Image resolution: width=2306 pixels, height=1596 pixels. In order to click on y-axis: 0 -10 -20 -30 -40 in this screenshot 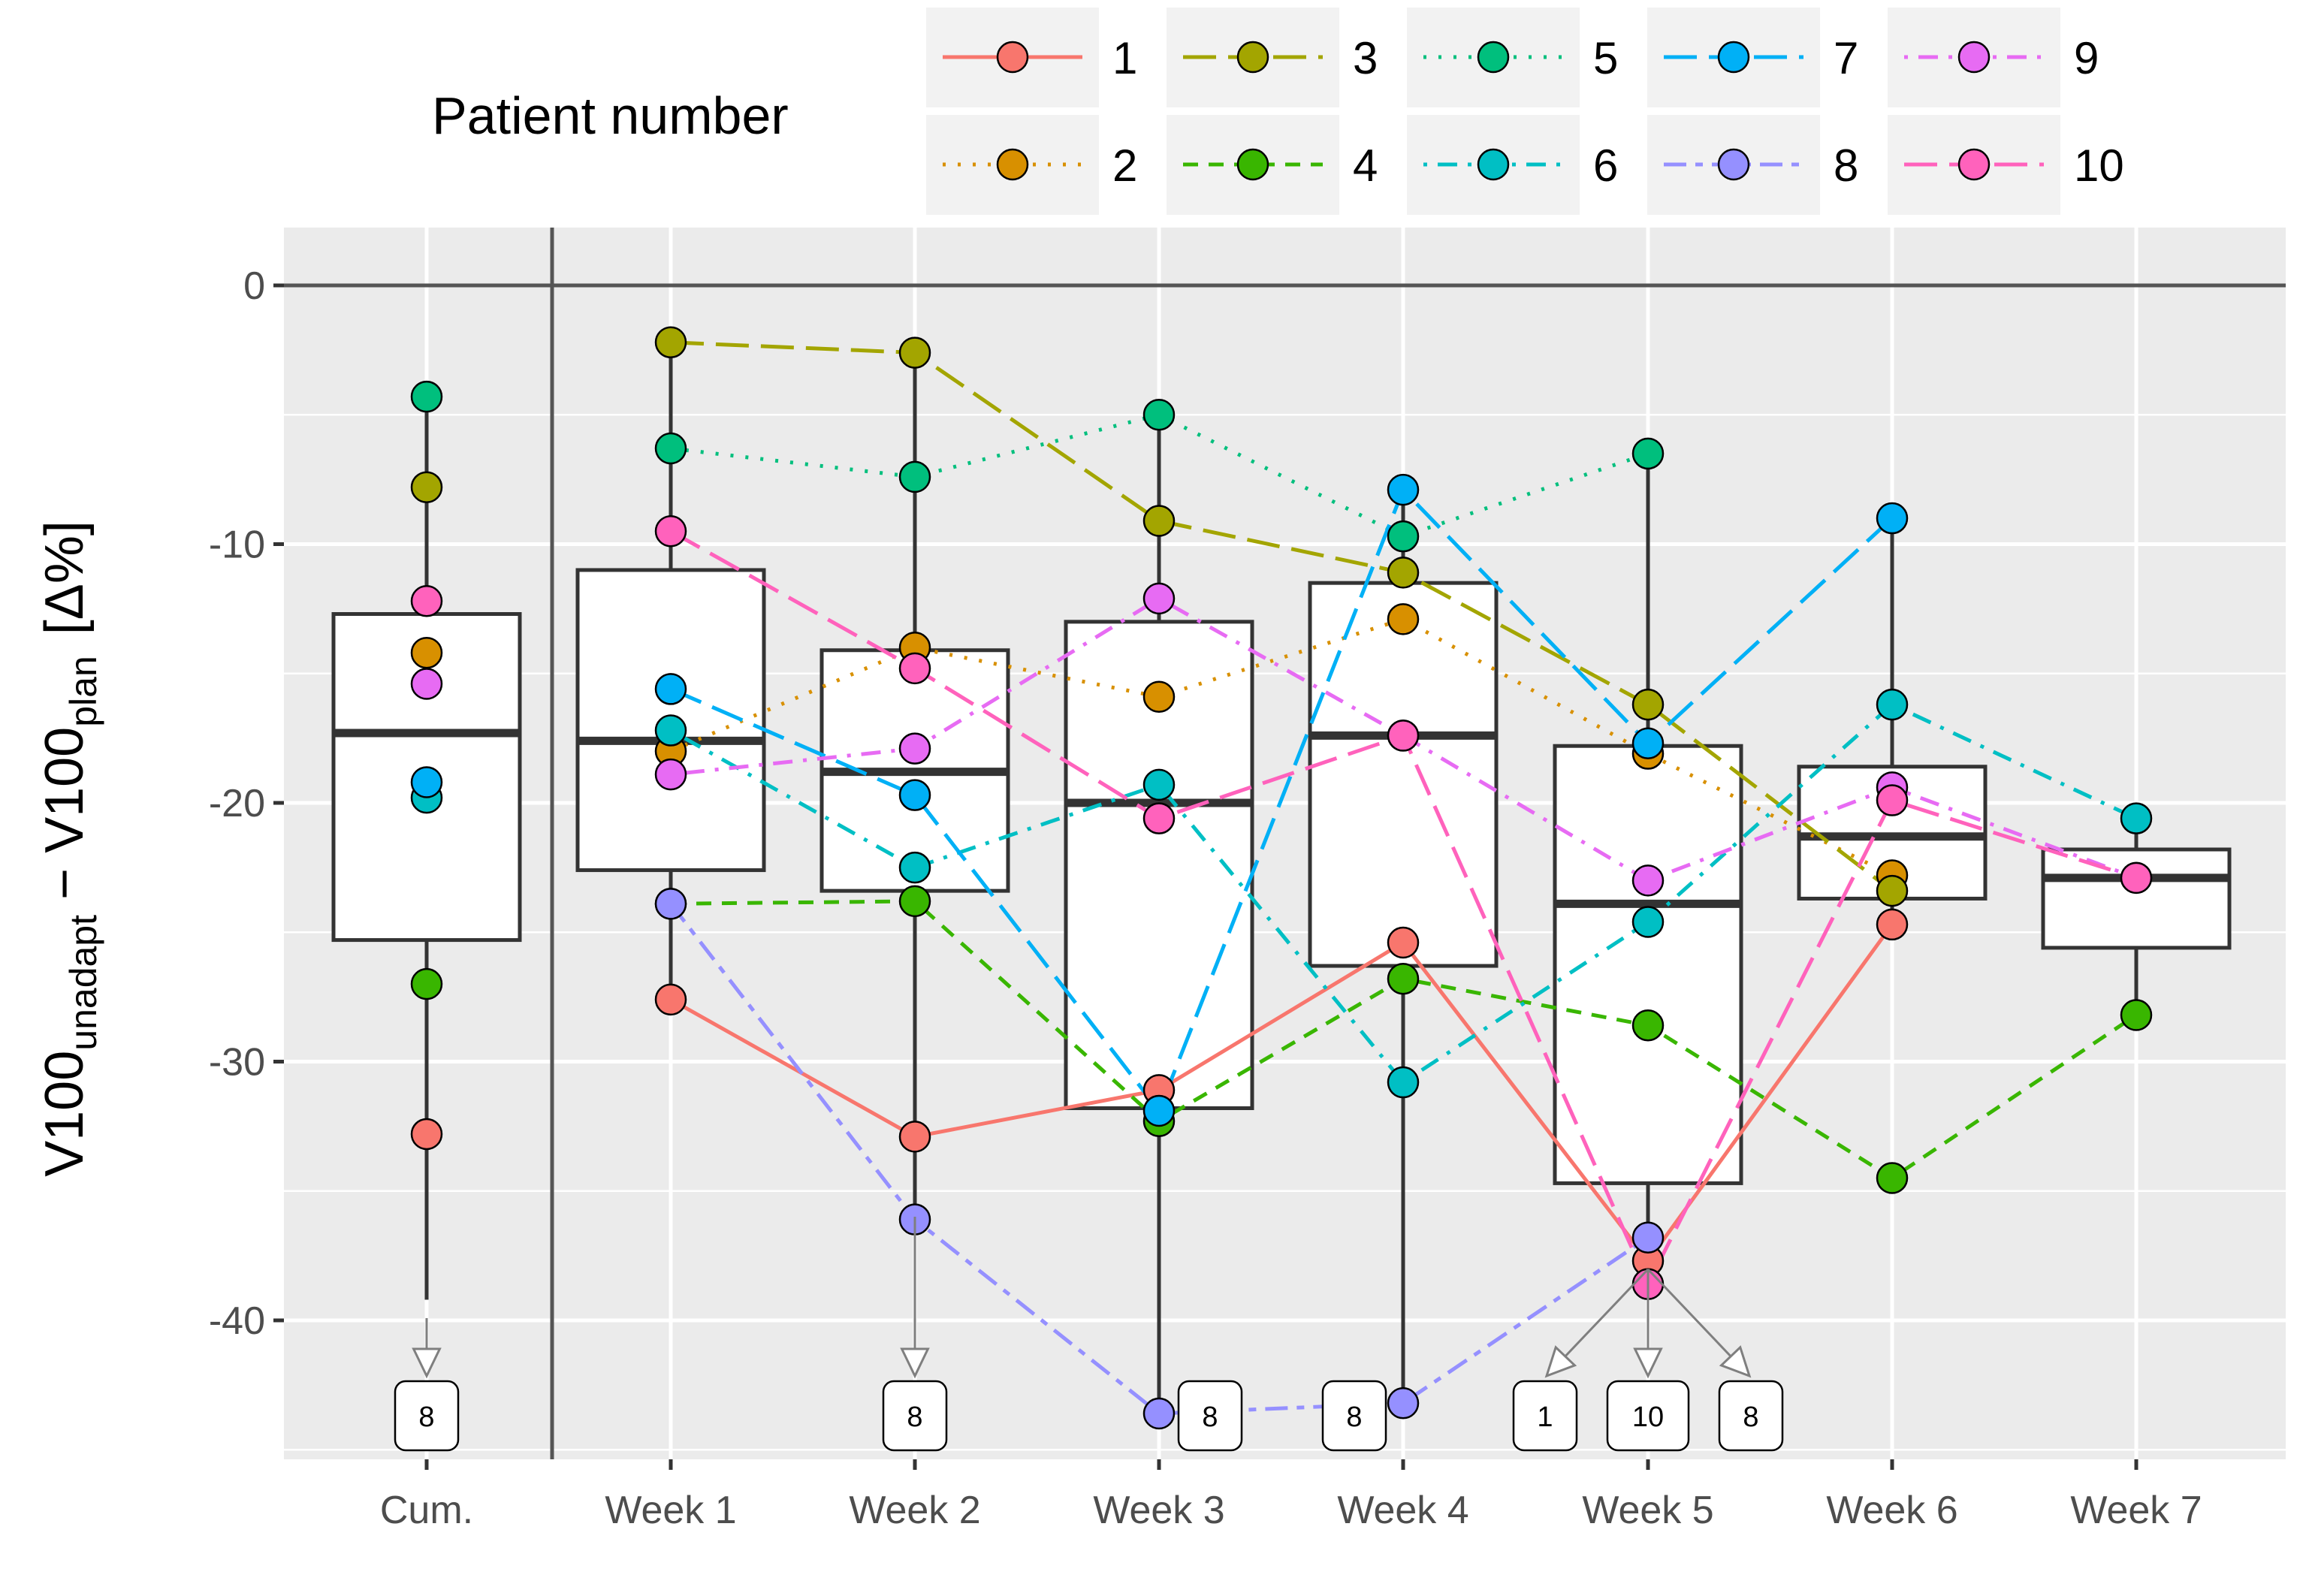, I will do `click(247, 804)`.